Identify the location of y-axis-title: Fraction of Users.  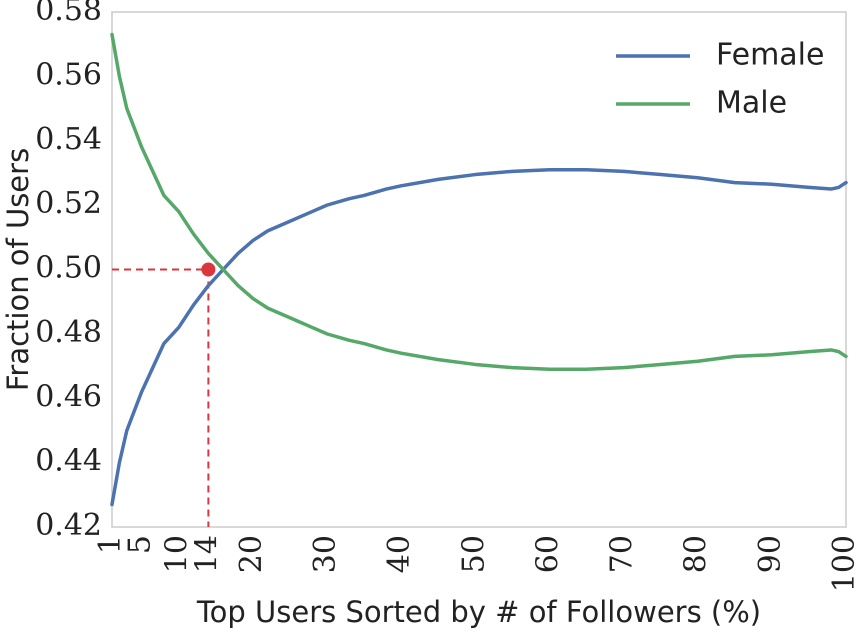
(18, 269).